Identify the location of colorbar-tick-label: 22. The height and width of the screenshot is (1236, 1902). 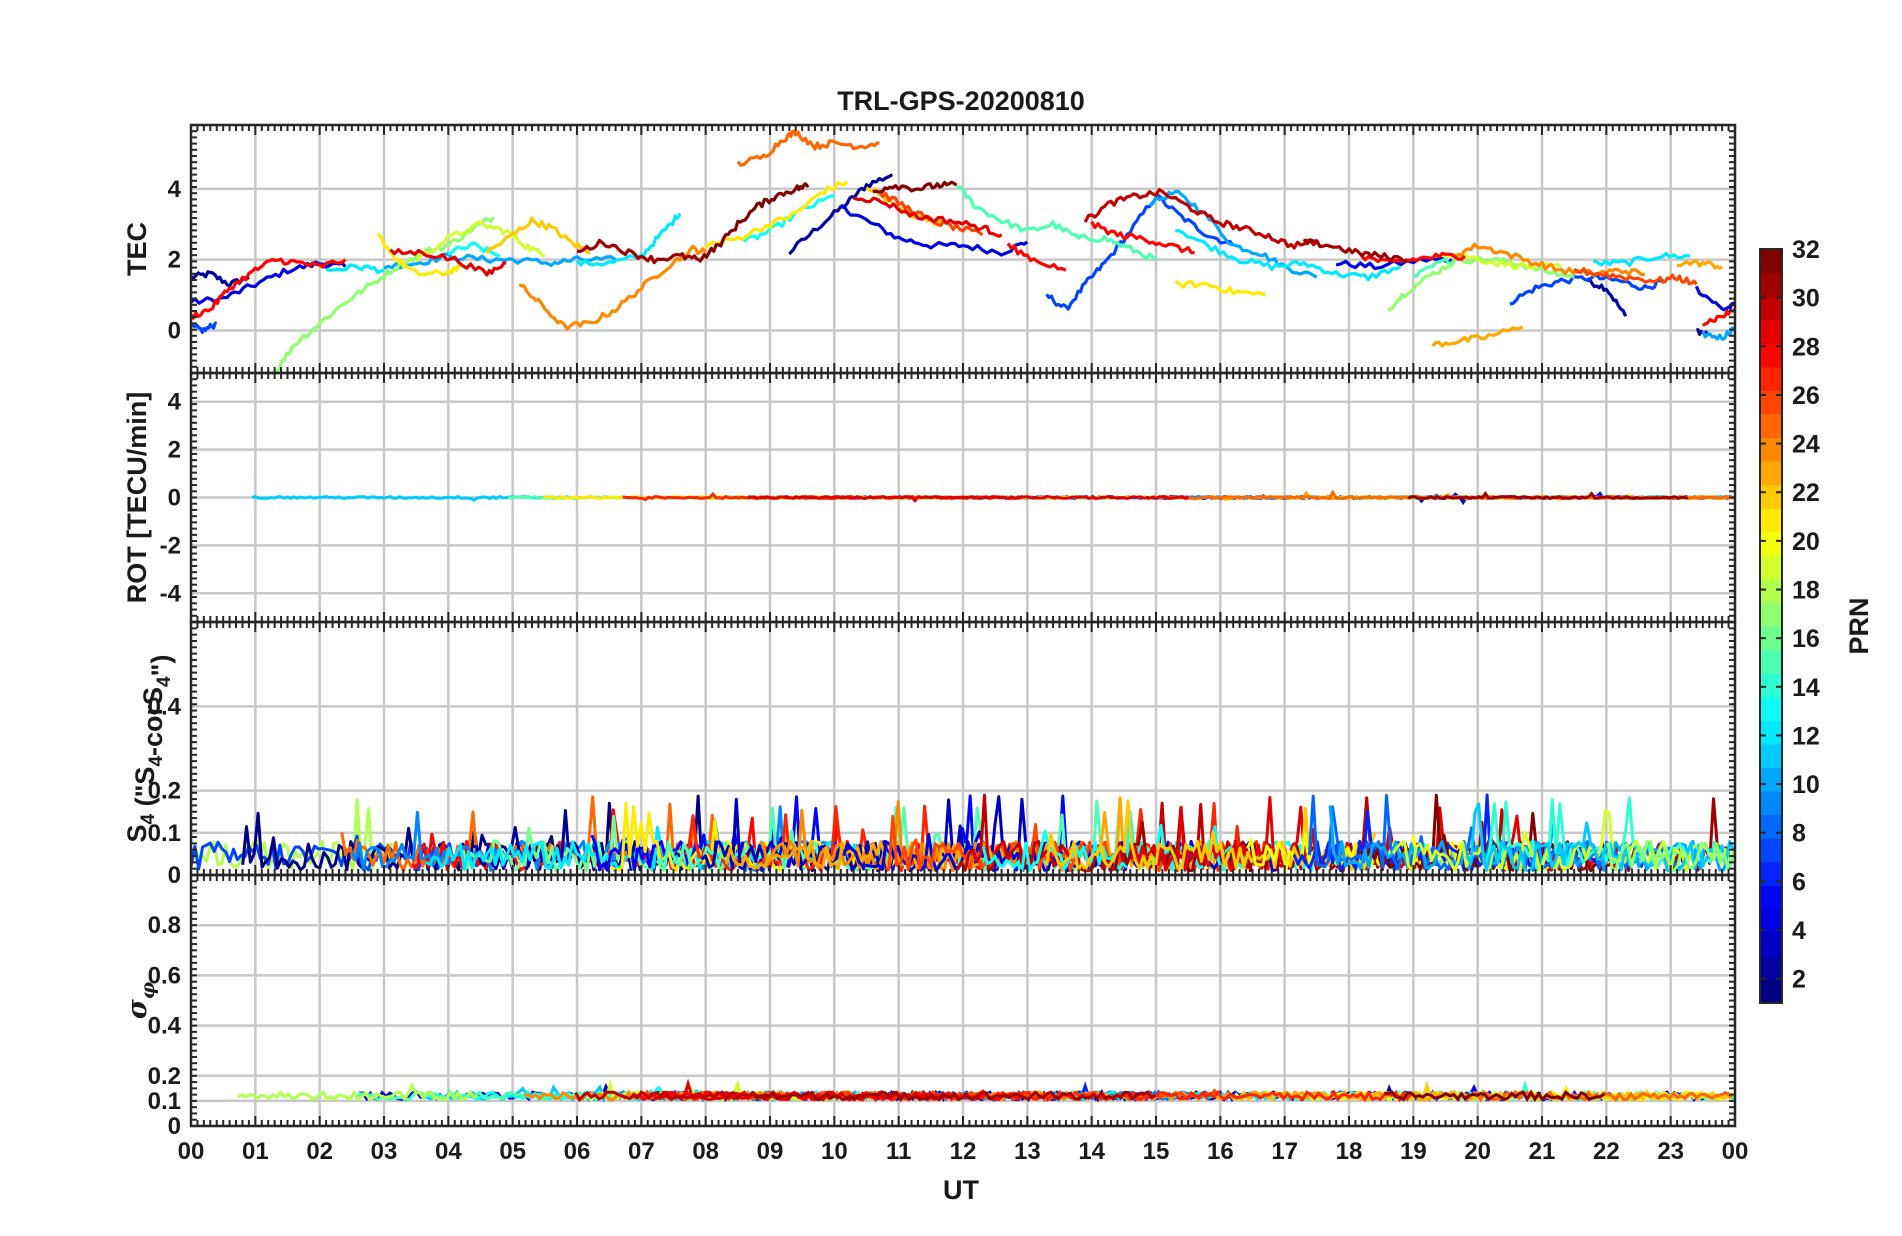
(1806, 493).